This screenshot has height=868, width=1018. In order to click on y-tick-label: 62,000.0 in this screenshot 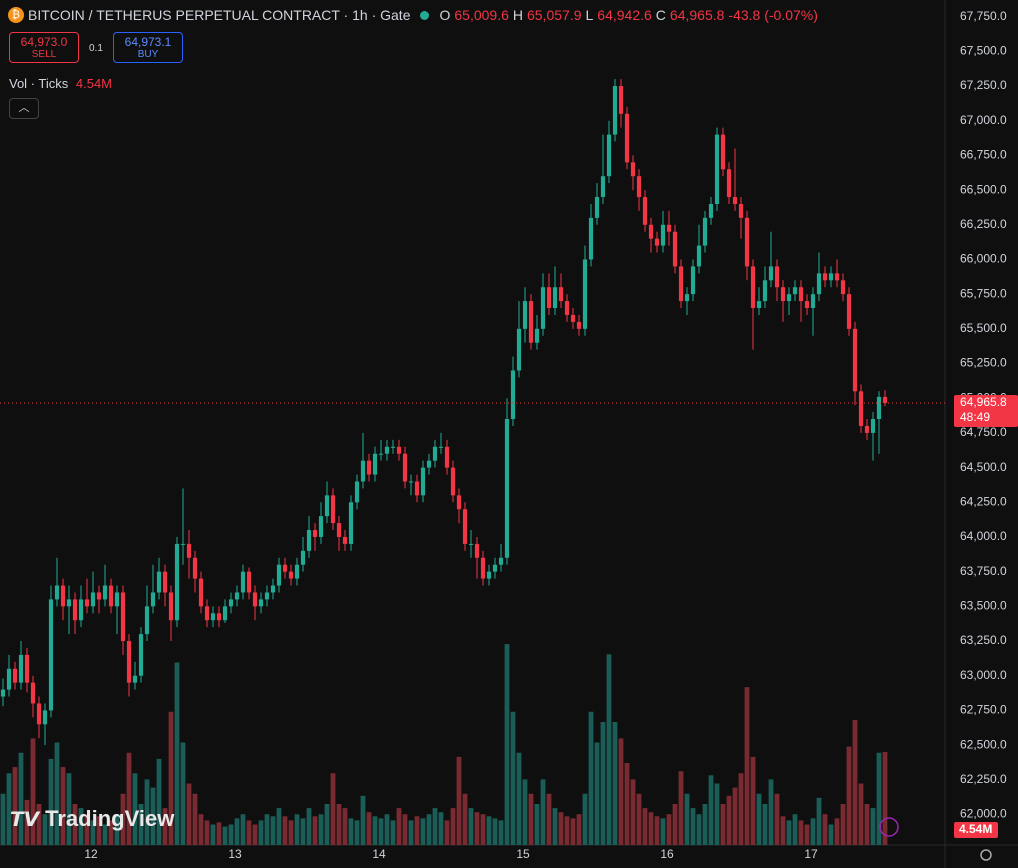, I will do `click(983, 814)`.